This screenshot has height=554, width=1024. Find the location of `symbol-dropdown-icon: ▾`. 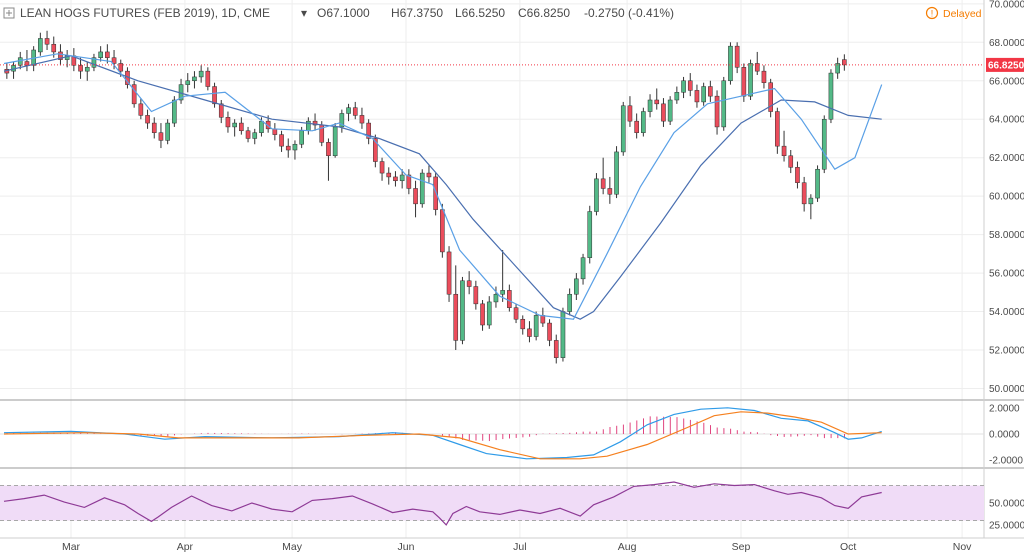

symbol-dropdown-icon: ▾ is located at coordinates (304, 13).